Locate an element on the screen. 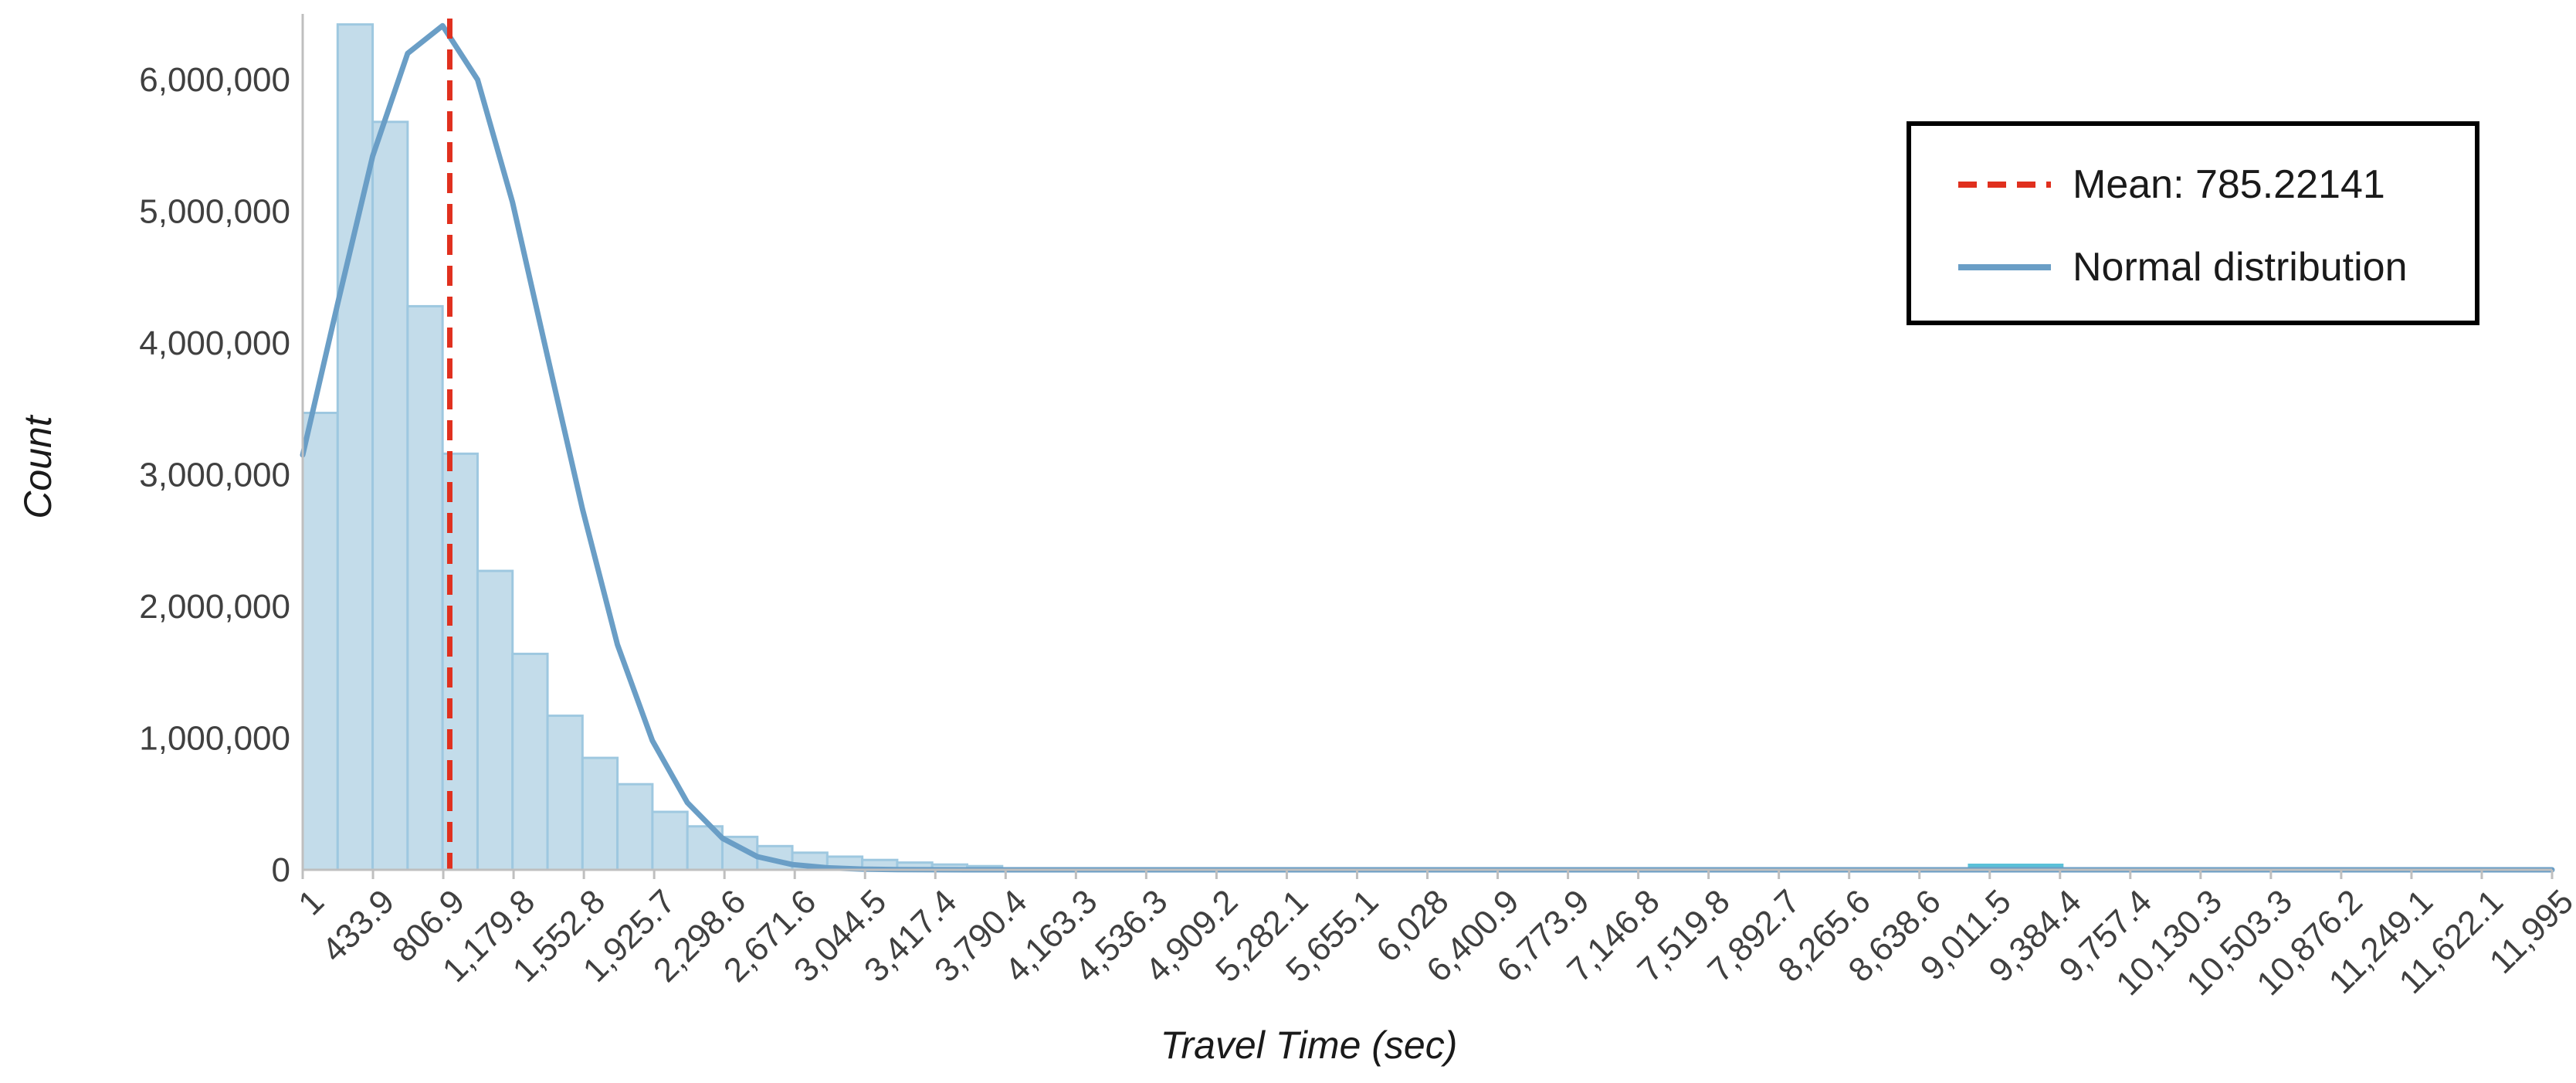  legend-box is located at coordinates (2193, 223).